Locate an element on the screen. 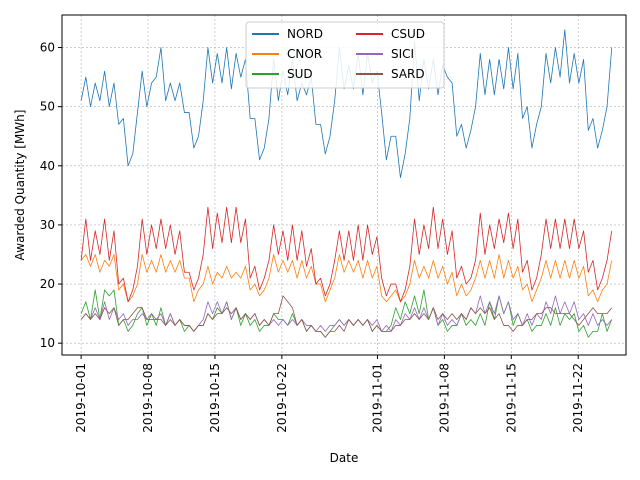 The height and width of the screenshot is (480, 640). y-tick-label: 60 is located at coordinates (47, 48).